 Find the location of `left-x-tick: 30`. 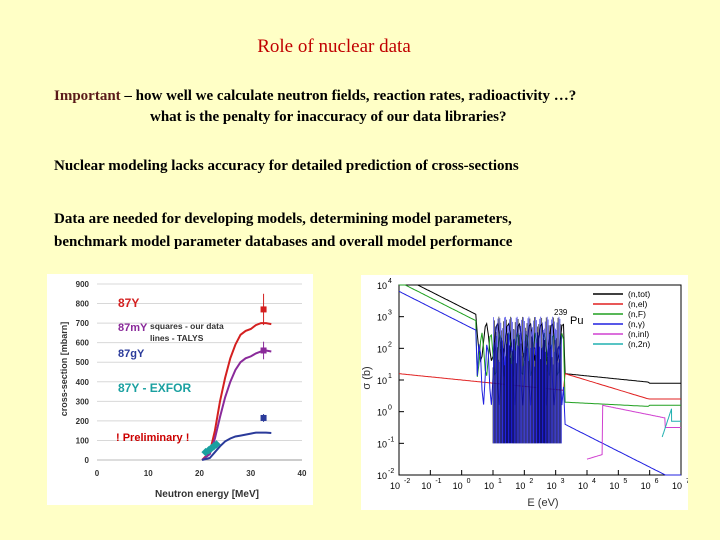

left-x-tick: 30 is located at coordinates (250, 473).